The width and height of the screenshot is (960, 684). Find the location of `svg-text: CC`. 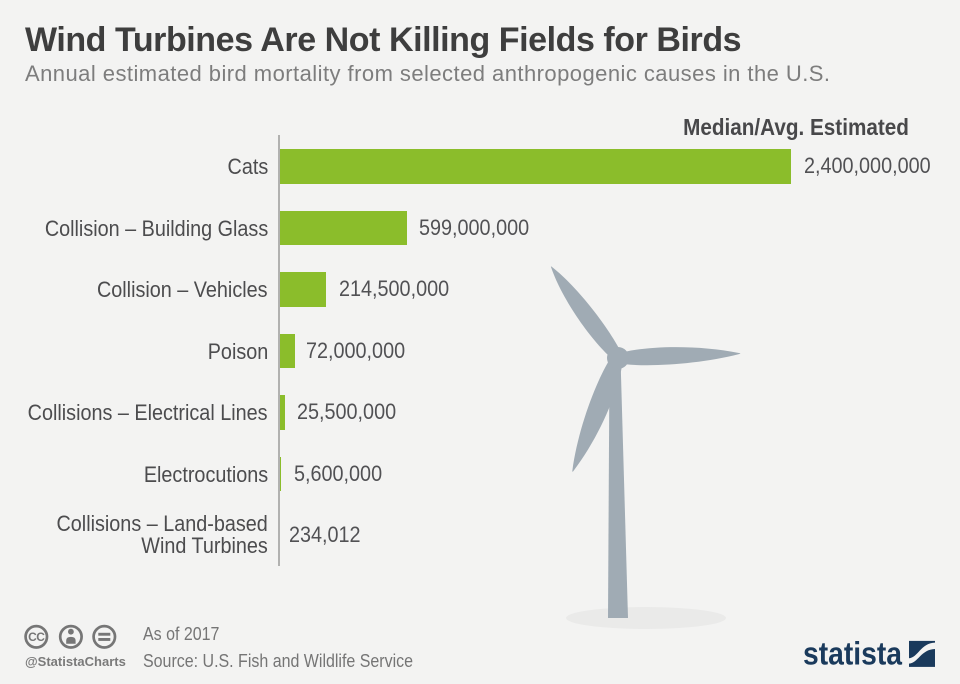

svg-text: CC is located at coordinates (36, 637).